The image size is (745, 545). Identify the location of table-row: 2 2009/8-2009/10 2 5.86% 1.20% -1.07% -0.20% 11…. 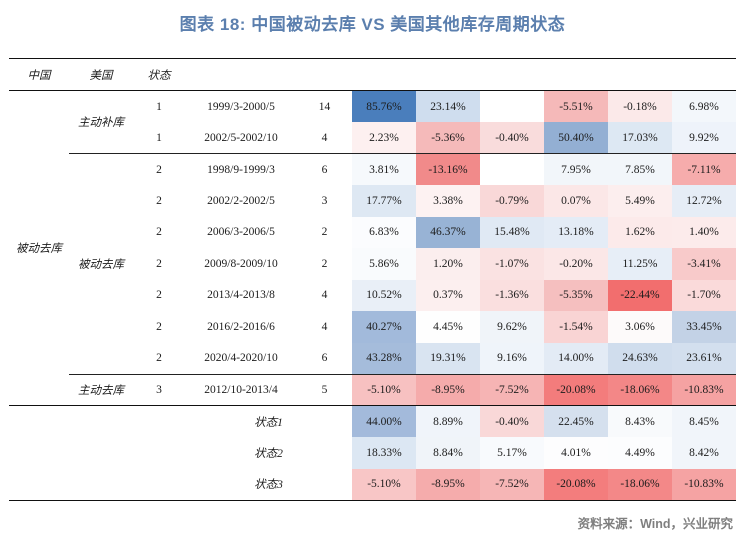
(372, 264).